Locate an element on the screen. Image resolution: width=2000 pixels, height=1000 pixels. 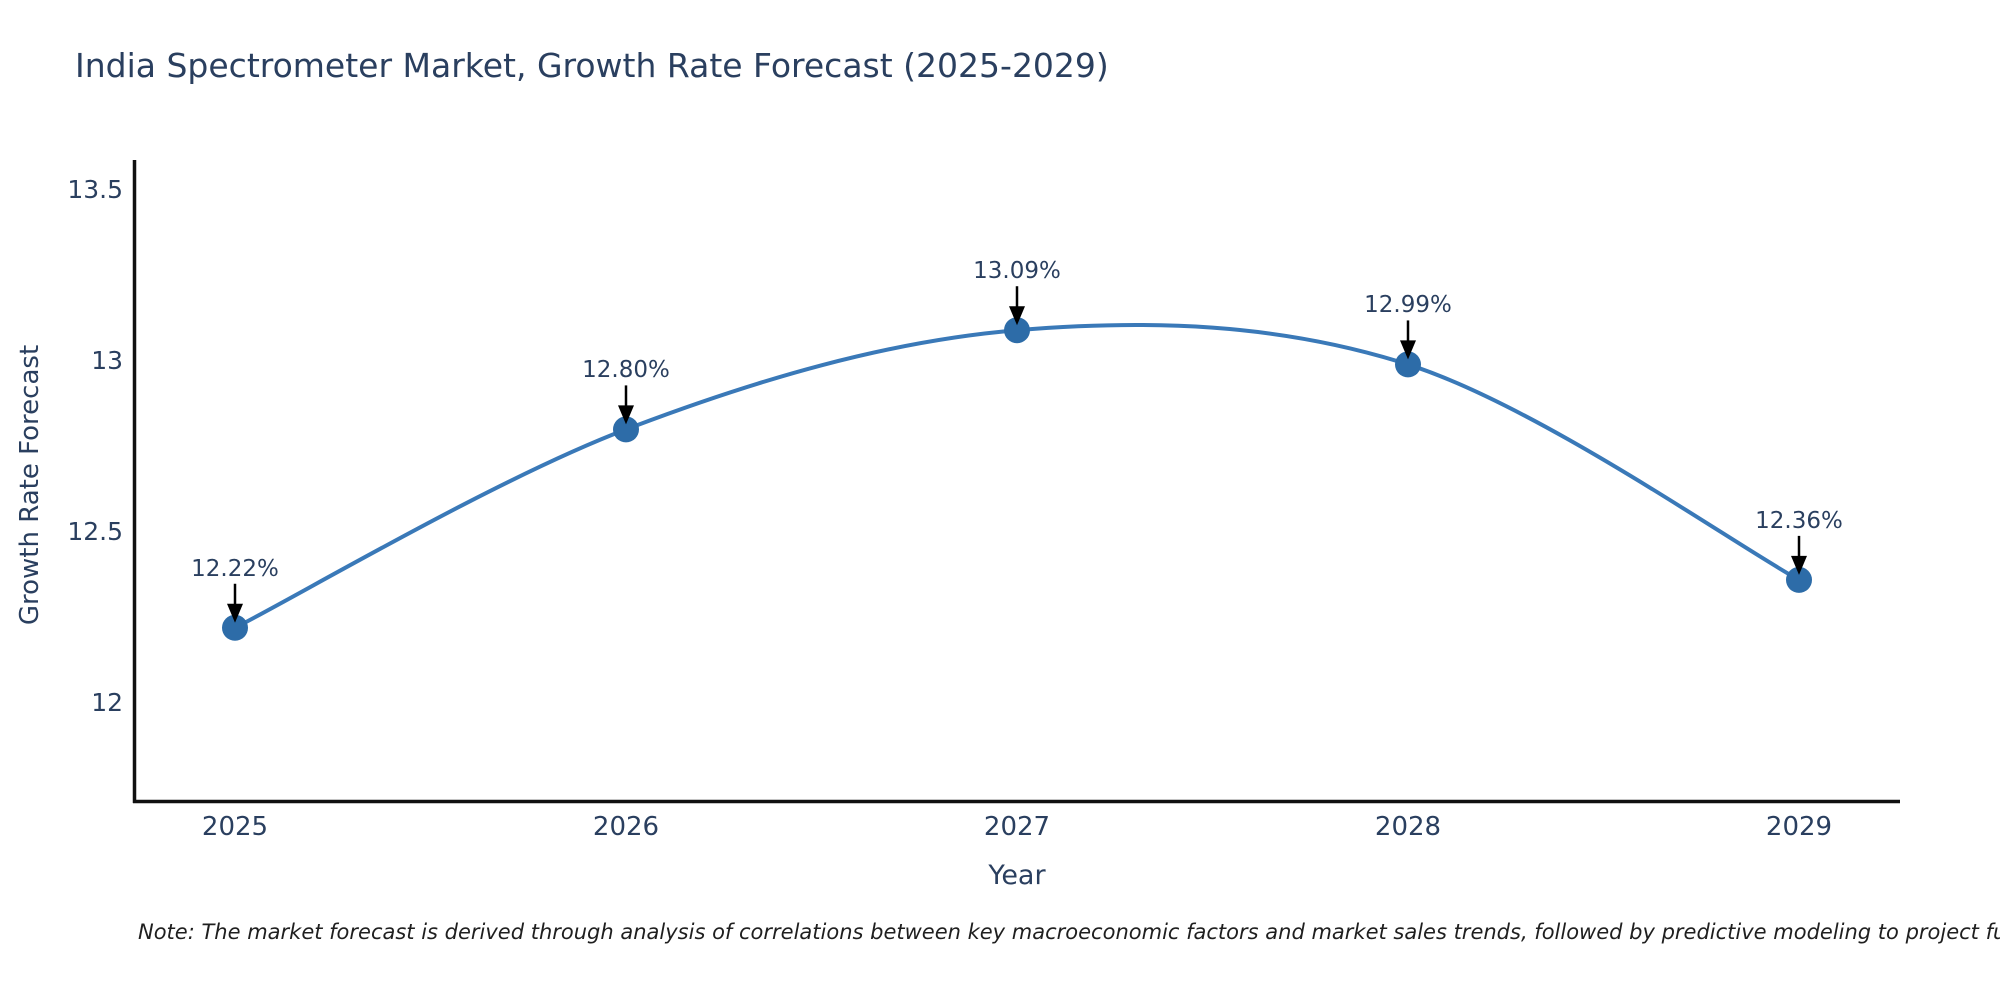
x-tick-label: 2026 is located at coordinates (626, 827).